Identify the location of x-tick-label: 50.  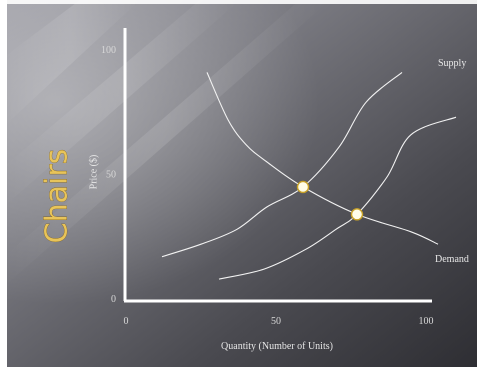
(276, 321).